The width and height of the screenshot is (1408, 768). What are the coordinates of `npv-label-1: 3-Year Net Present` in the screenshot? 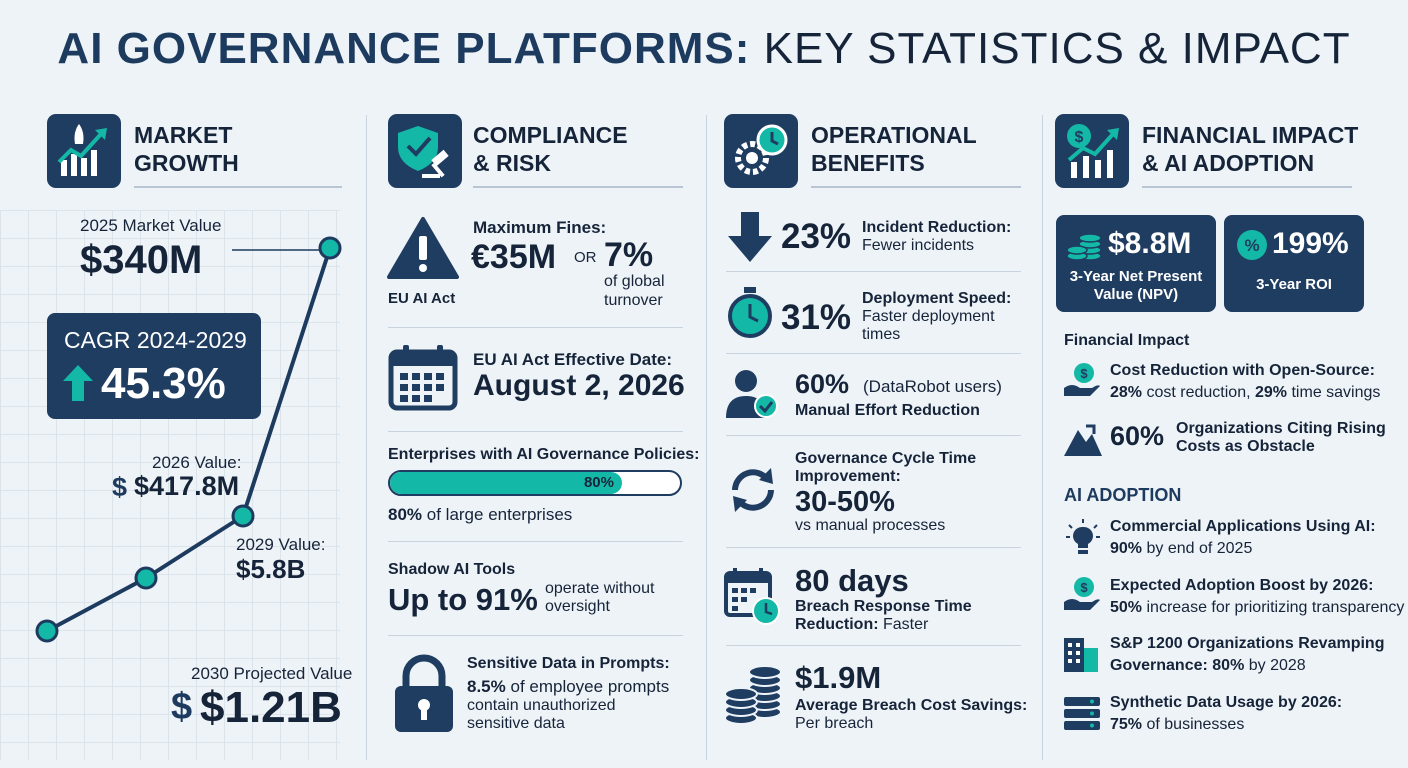 It's located at (1136, 276).